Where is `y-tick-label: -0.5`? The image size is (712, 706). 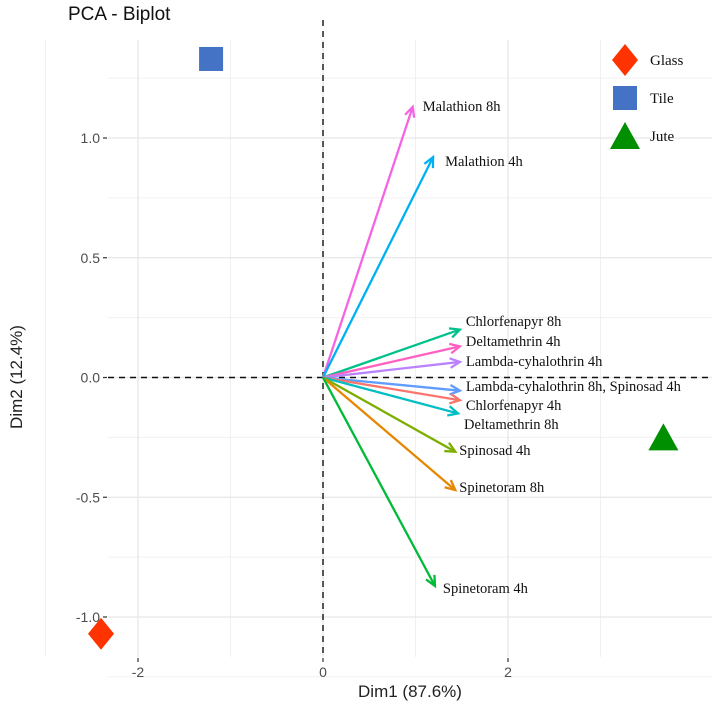 y-tick-label: -0.5 is located at coordinates (88, 497).